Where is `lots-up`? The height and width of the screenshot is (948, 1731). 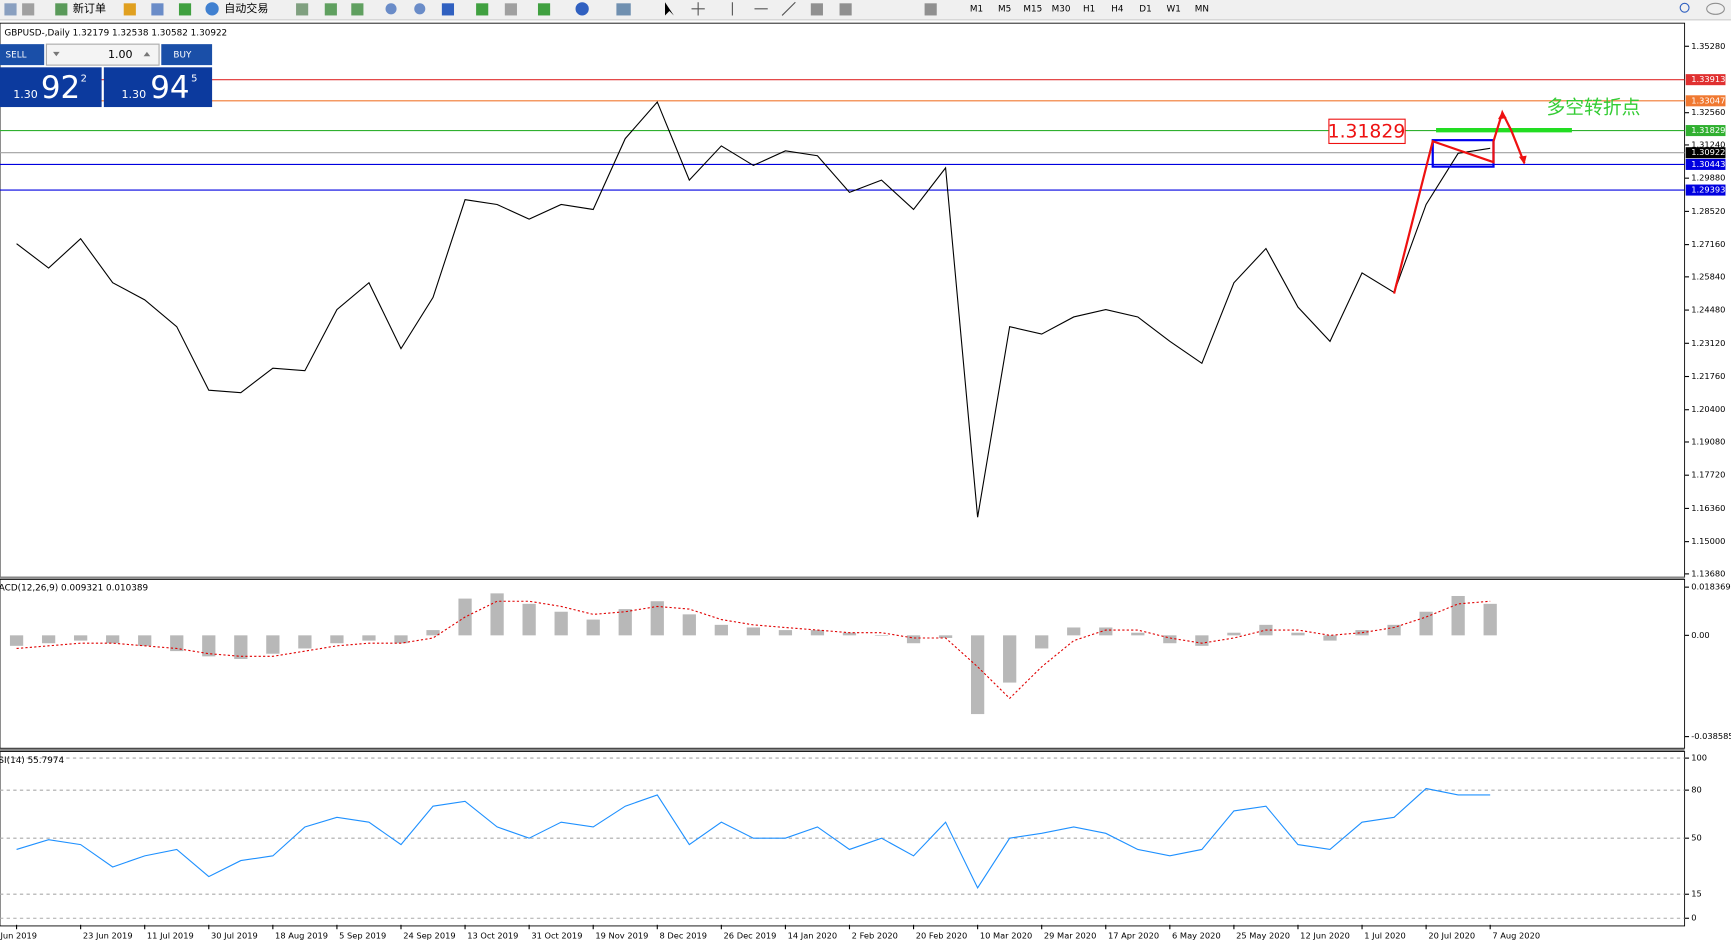 lots-up is located at coordinates (147, 54).